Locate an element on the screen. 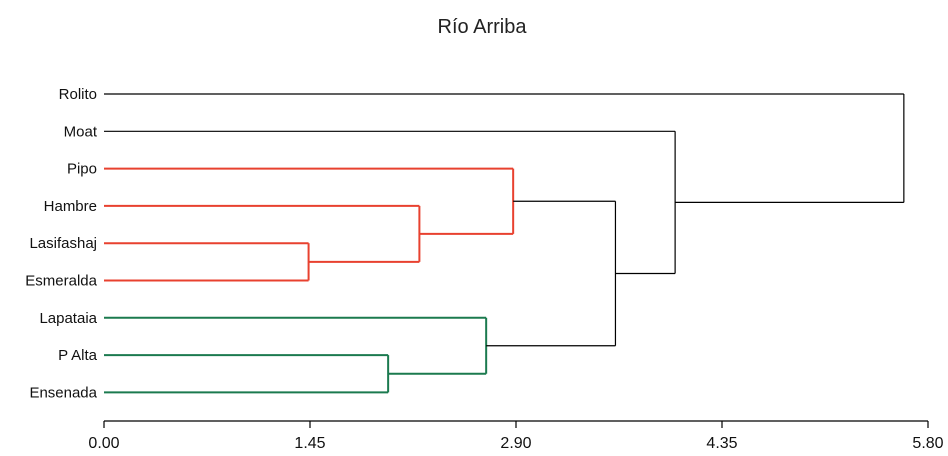 The image size is (948, 456). leaf-label-lapataia: Lapataia is located at coordinates (68, 318).